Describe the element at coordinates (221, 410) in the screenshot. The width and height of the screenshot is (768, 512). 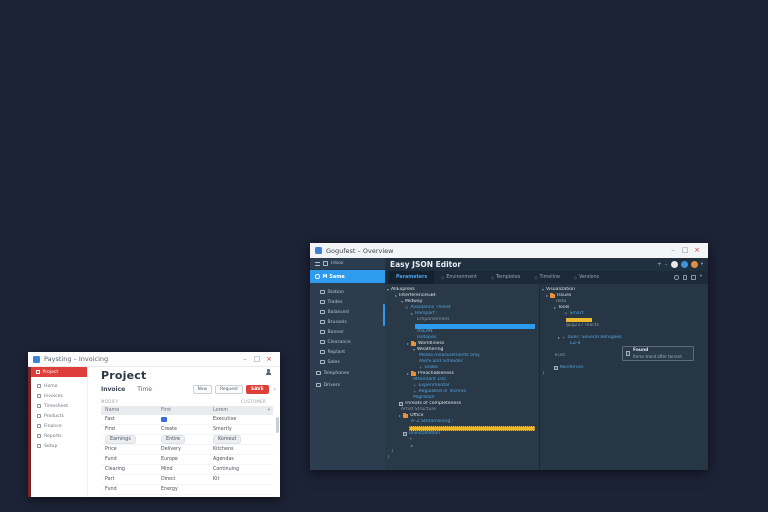
I see `column-header: Lorem` at that location.